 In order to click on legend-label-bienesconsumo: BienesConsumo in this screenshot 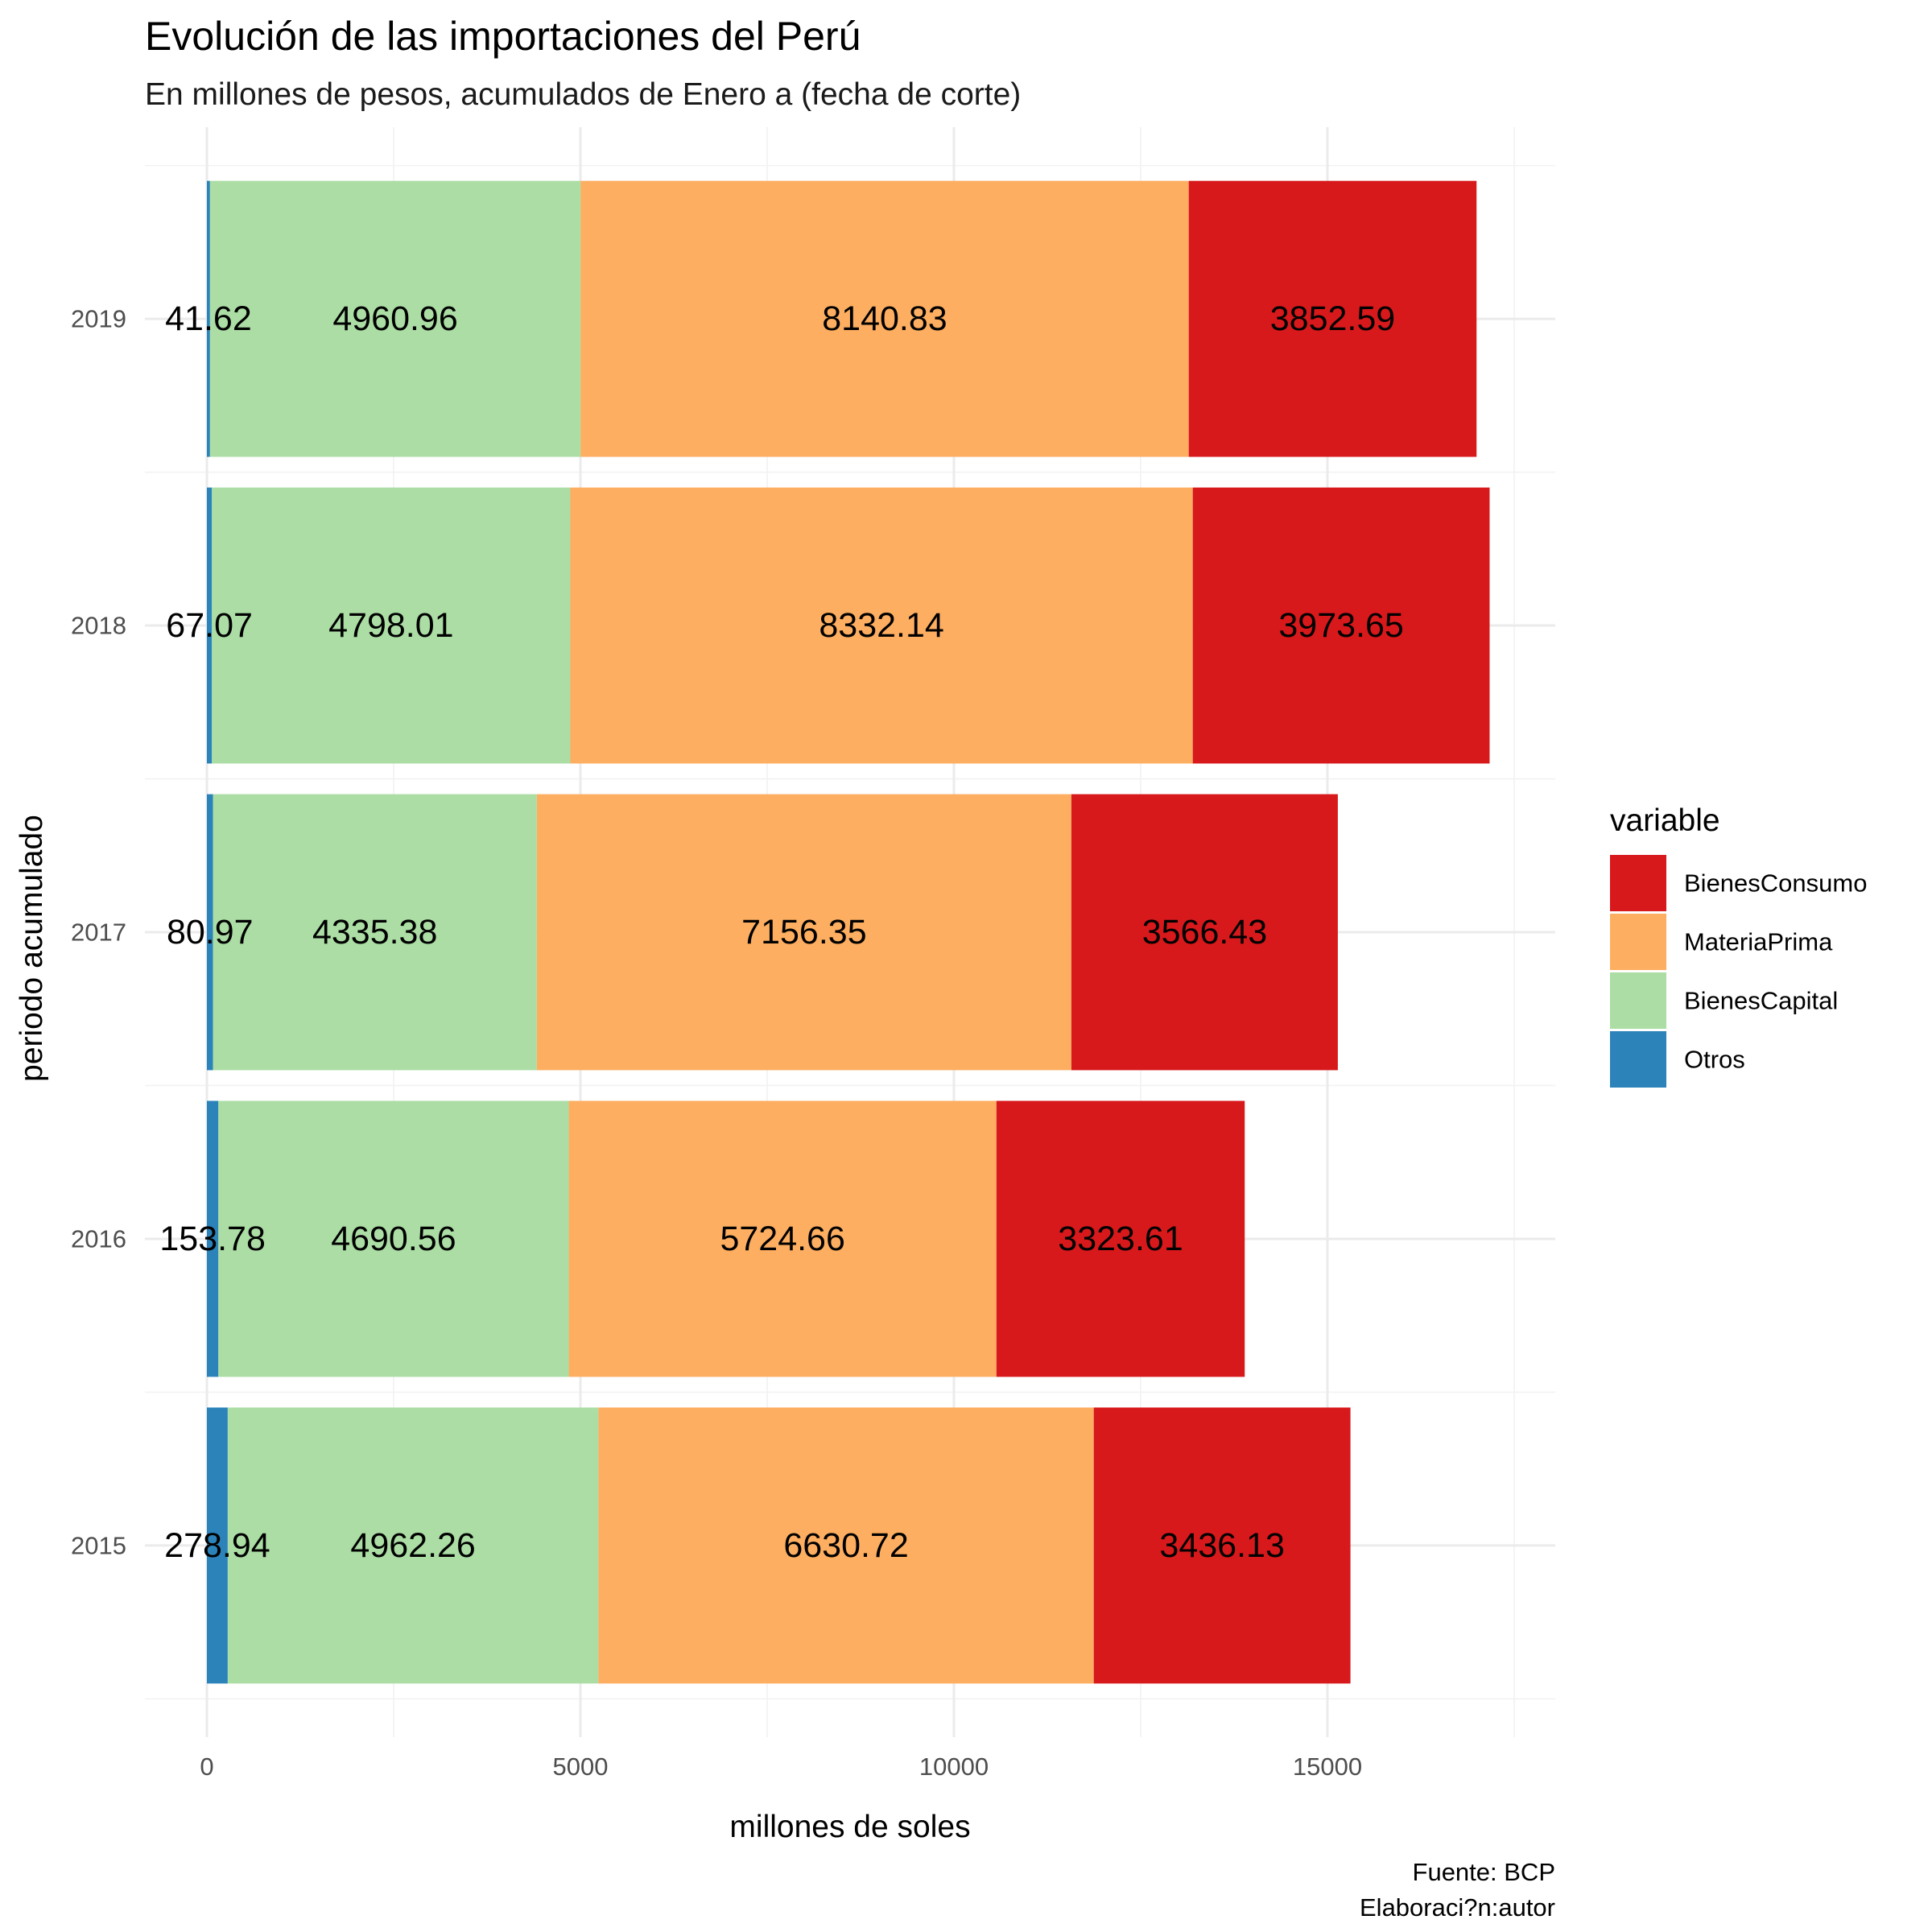, I will do `click(1775, 884)`.